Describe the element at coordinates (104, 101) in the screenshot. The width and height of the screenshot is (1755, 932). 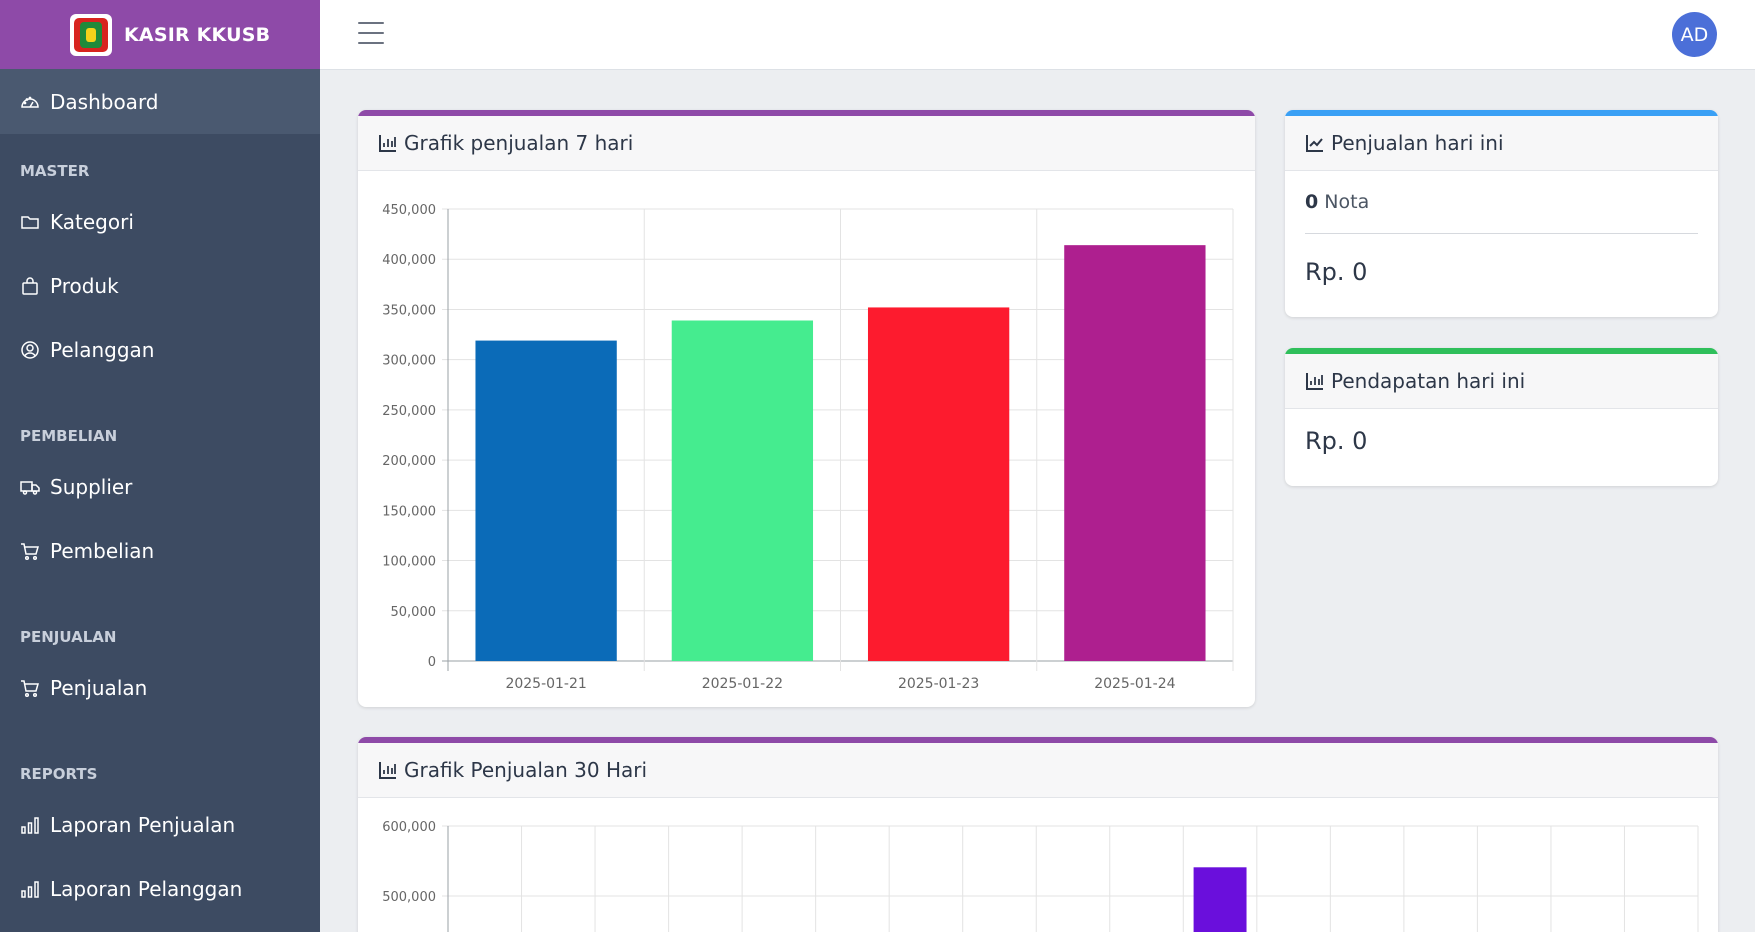
I see `sidebar-item-label: Dashboard` at that location.